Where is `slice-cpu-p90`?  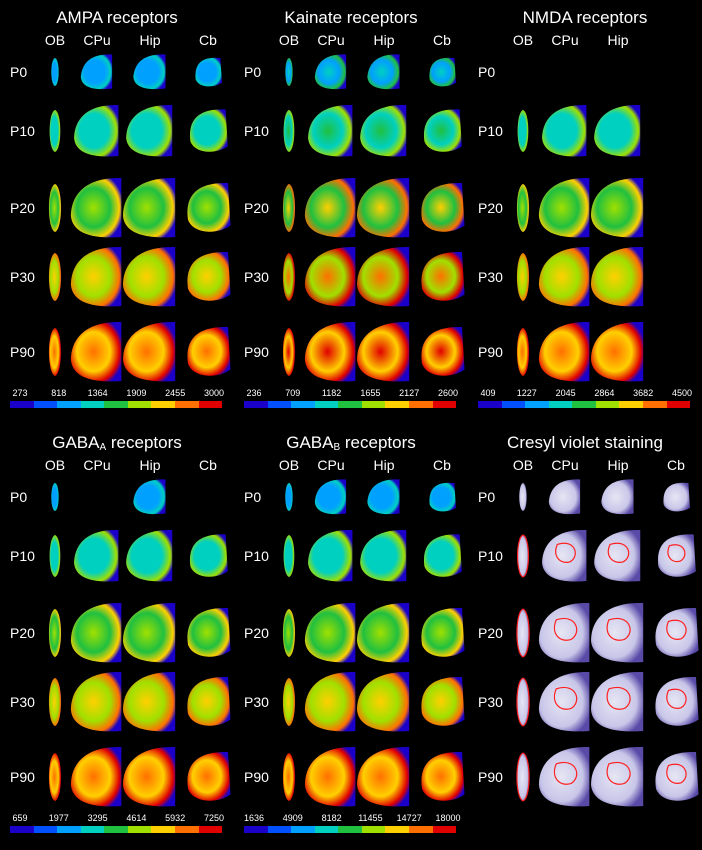 slice-cpu-p90 is located at coordinates (565, 352).